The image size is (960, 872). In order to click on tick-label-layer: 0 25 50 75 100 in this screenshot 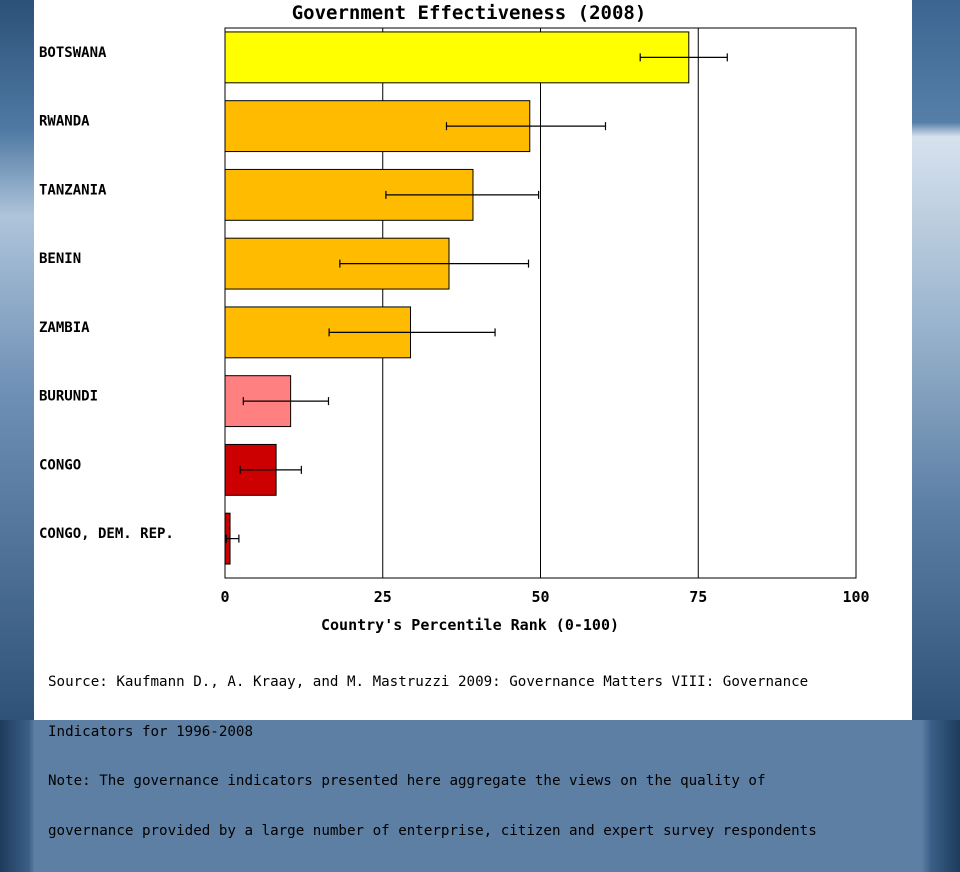, I will do `click(544, 597)`.